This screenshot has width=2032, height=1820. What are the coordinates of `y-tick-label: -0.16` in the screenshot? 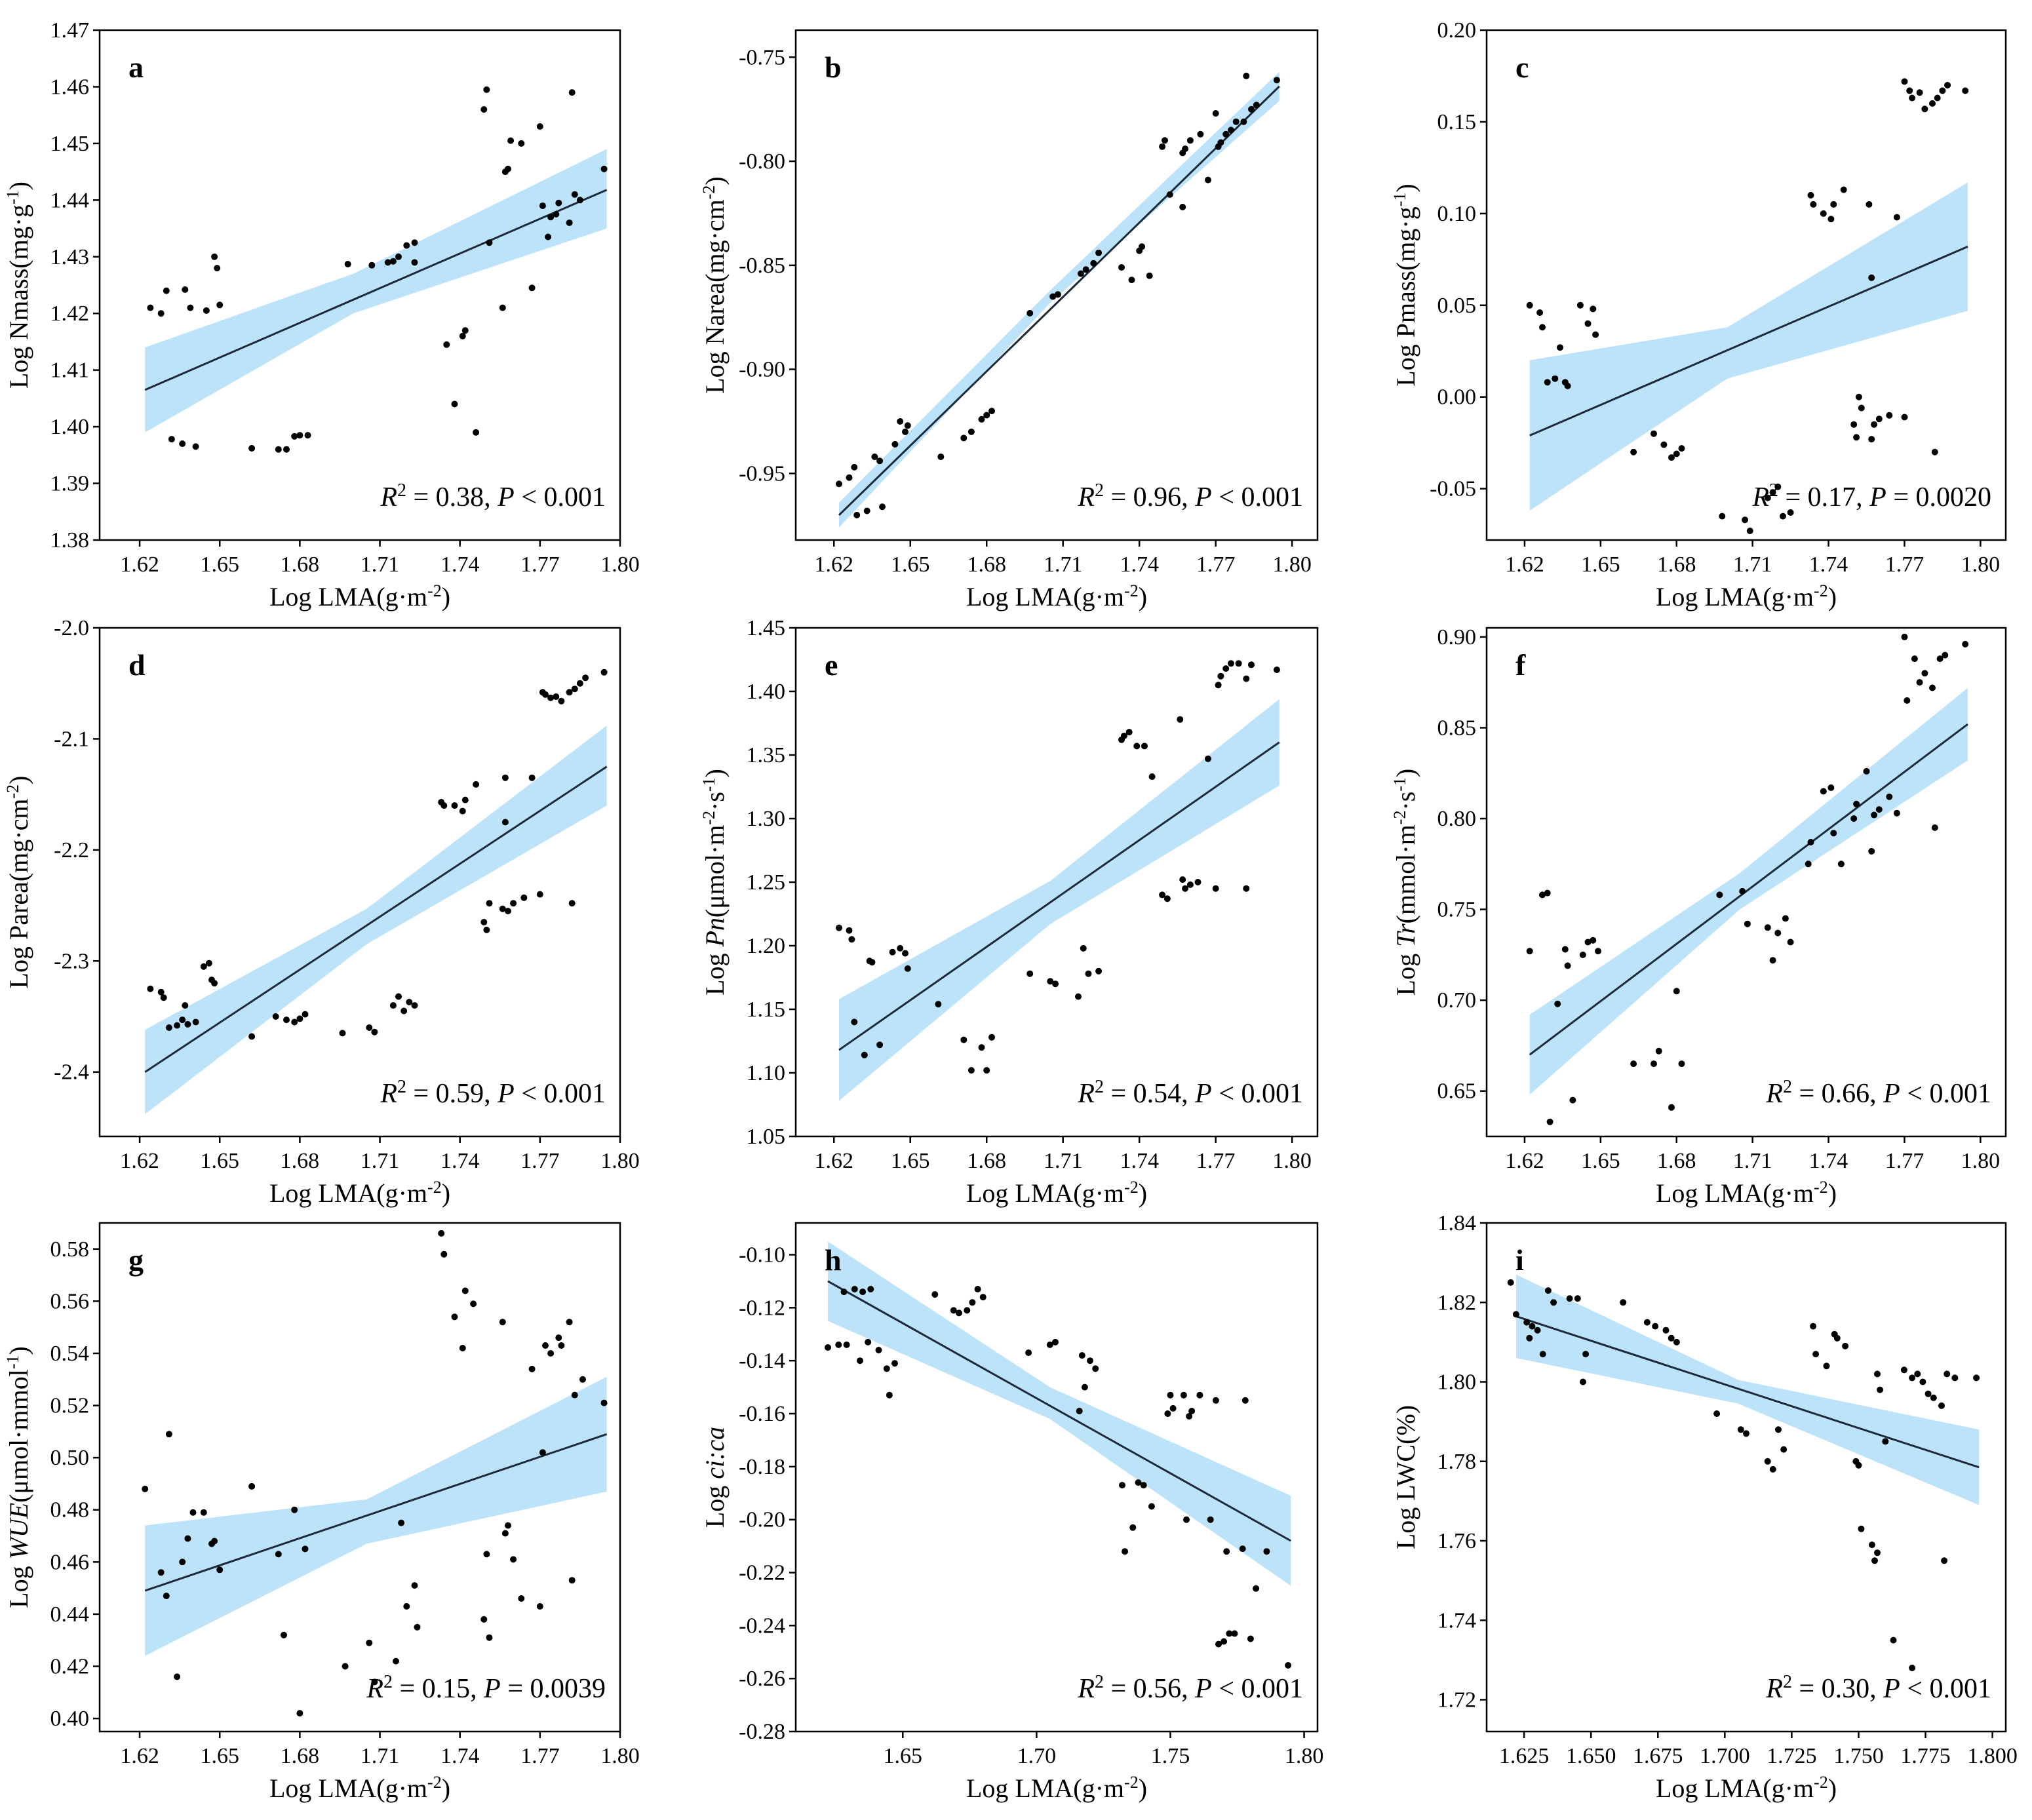 It's located at (762, 1414).